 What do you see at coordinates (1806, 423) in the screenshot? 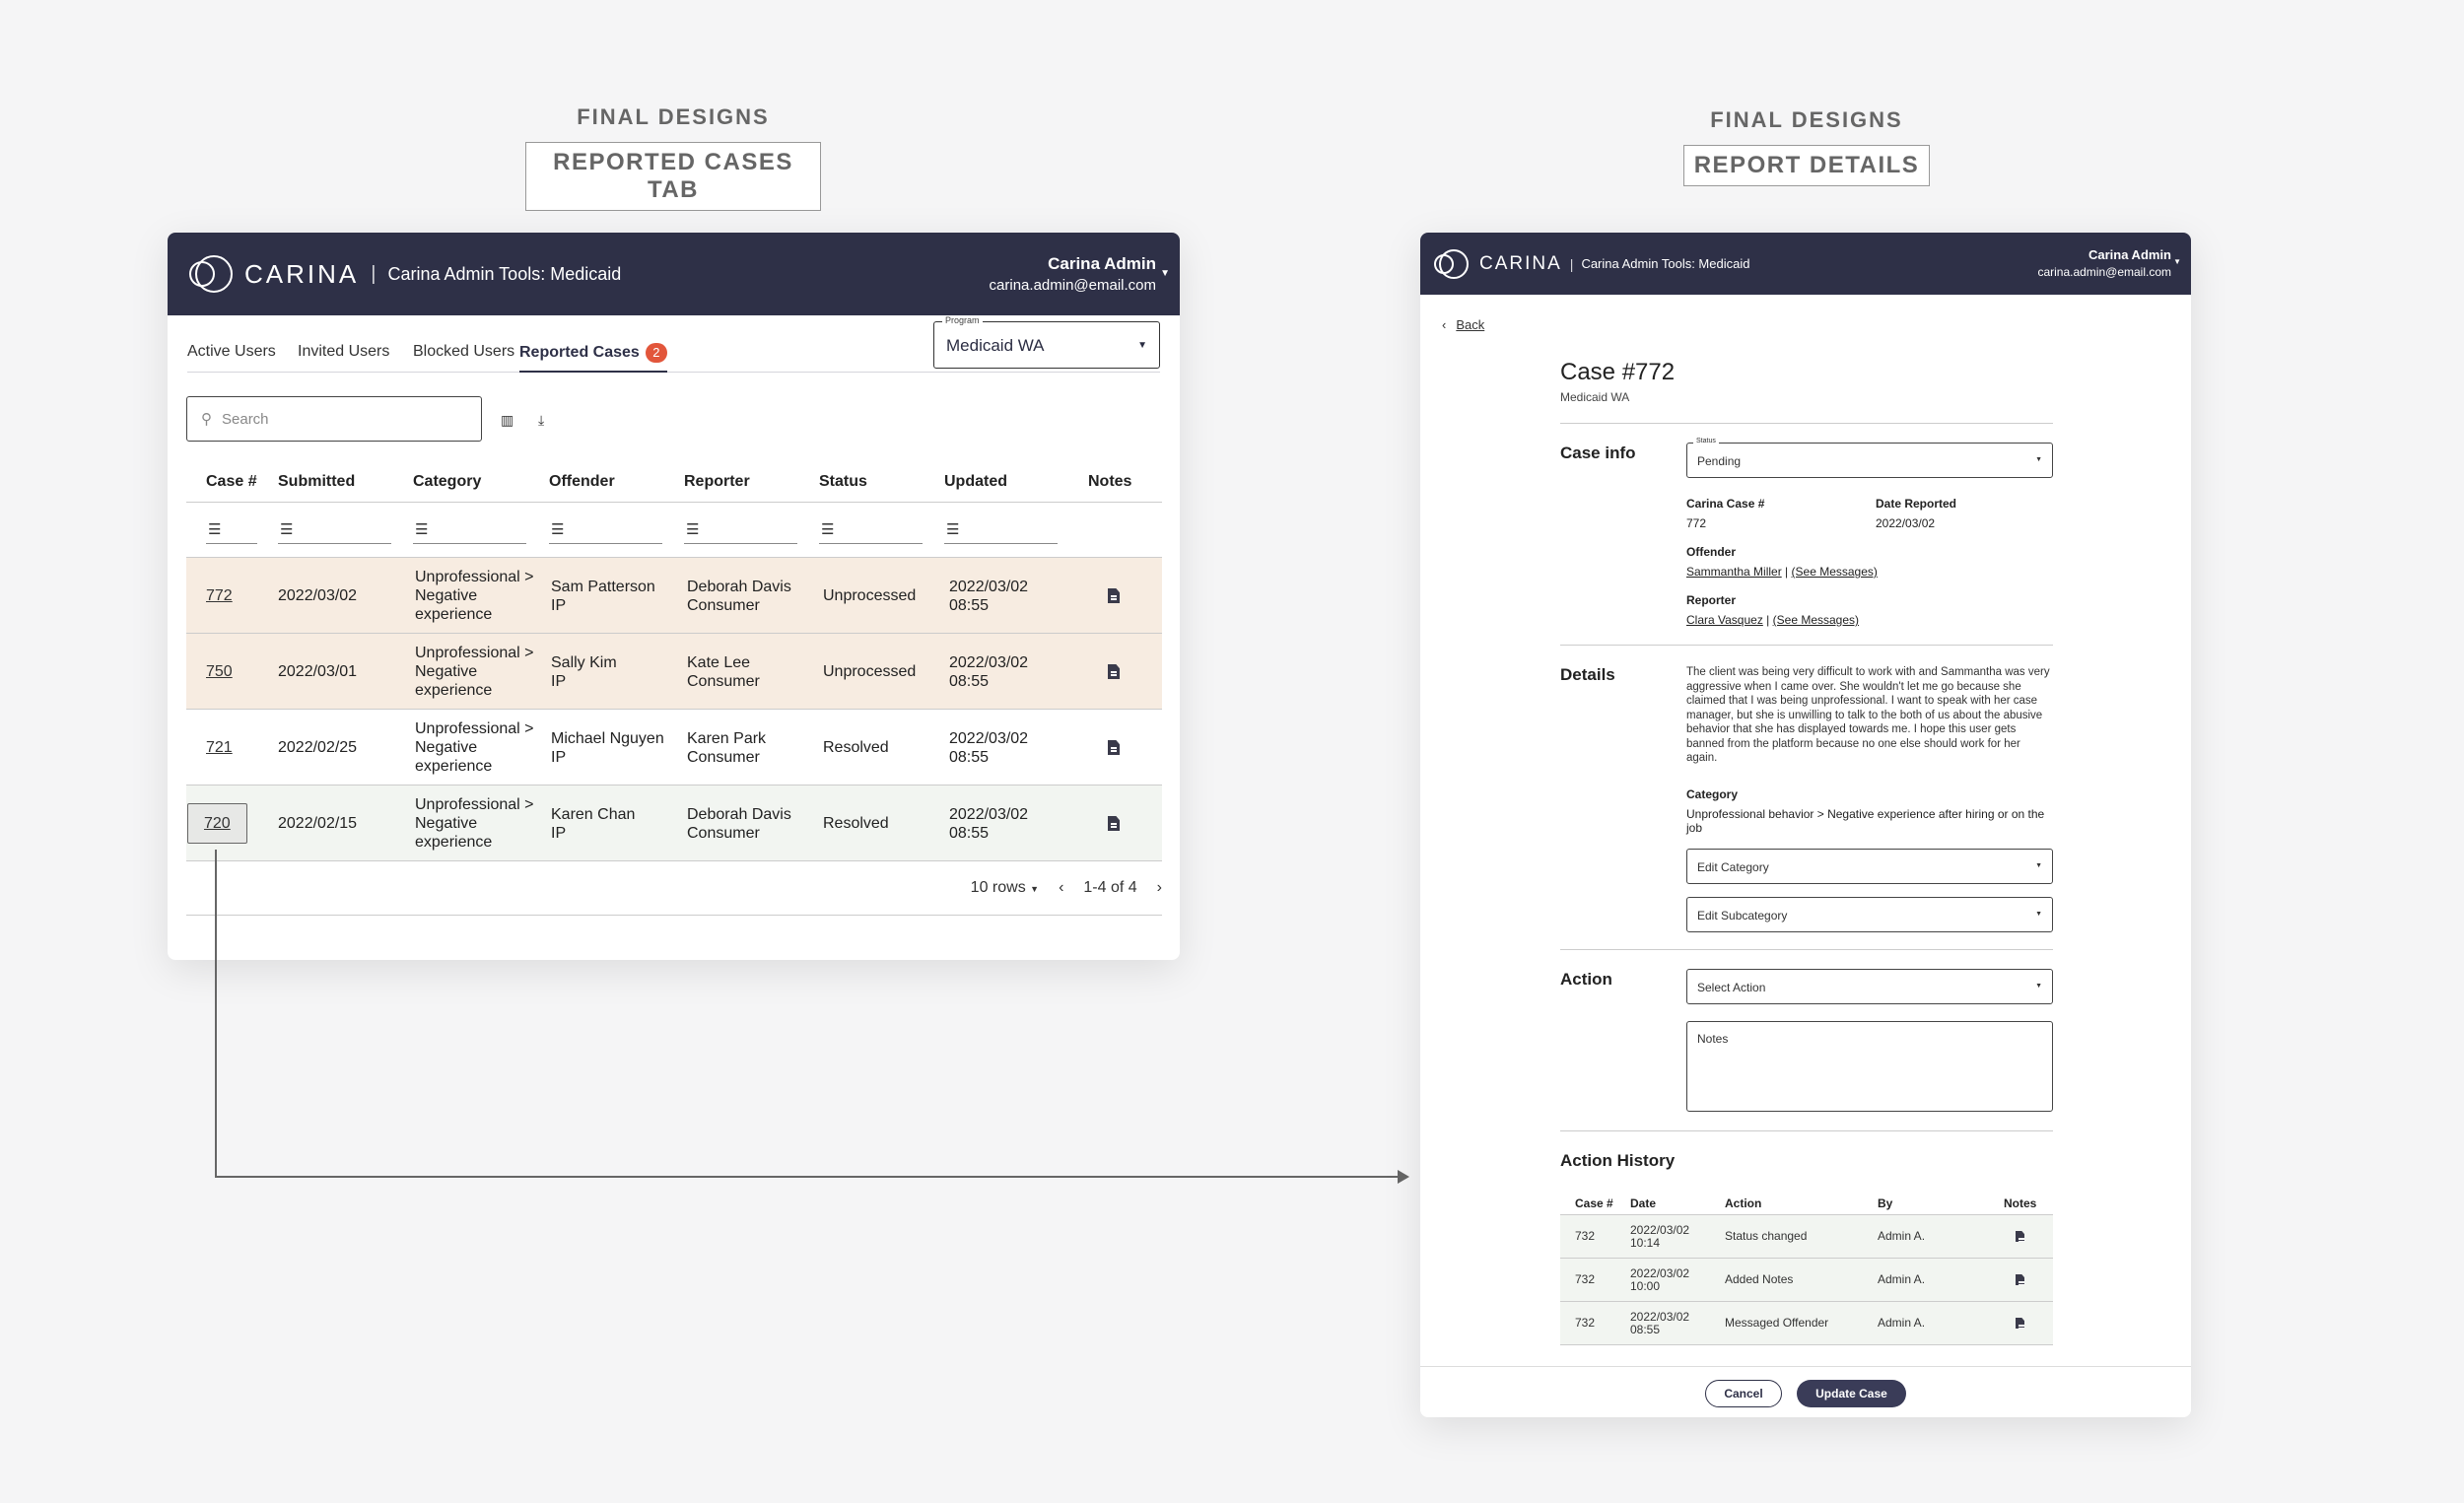
I see `divider` at bounding box center [1806, 423].